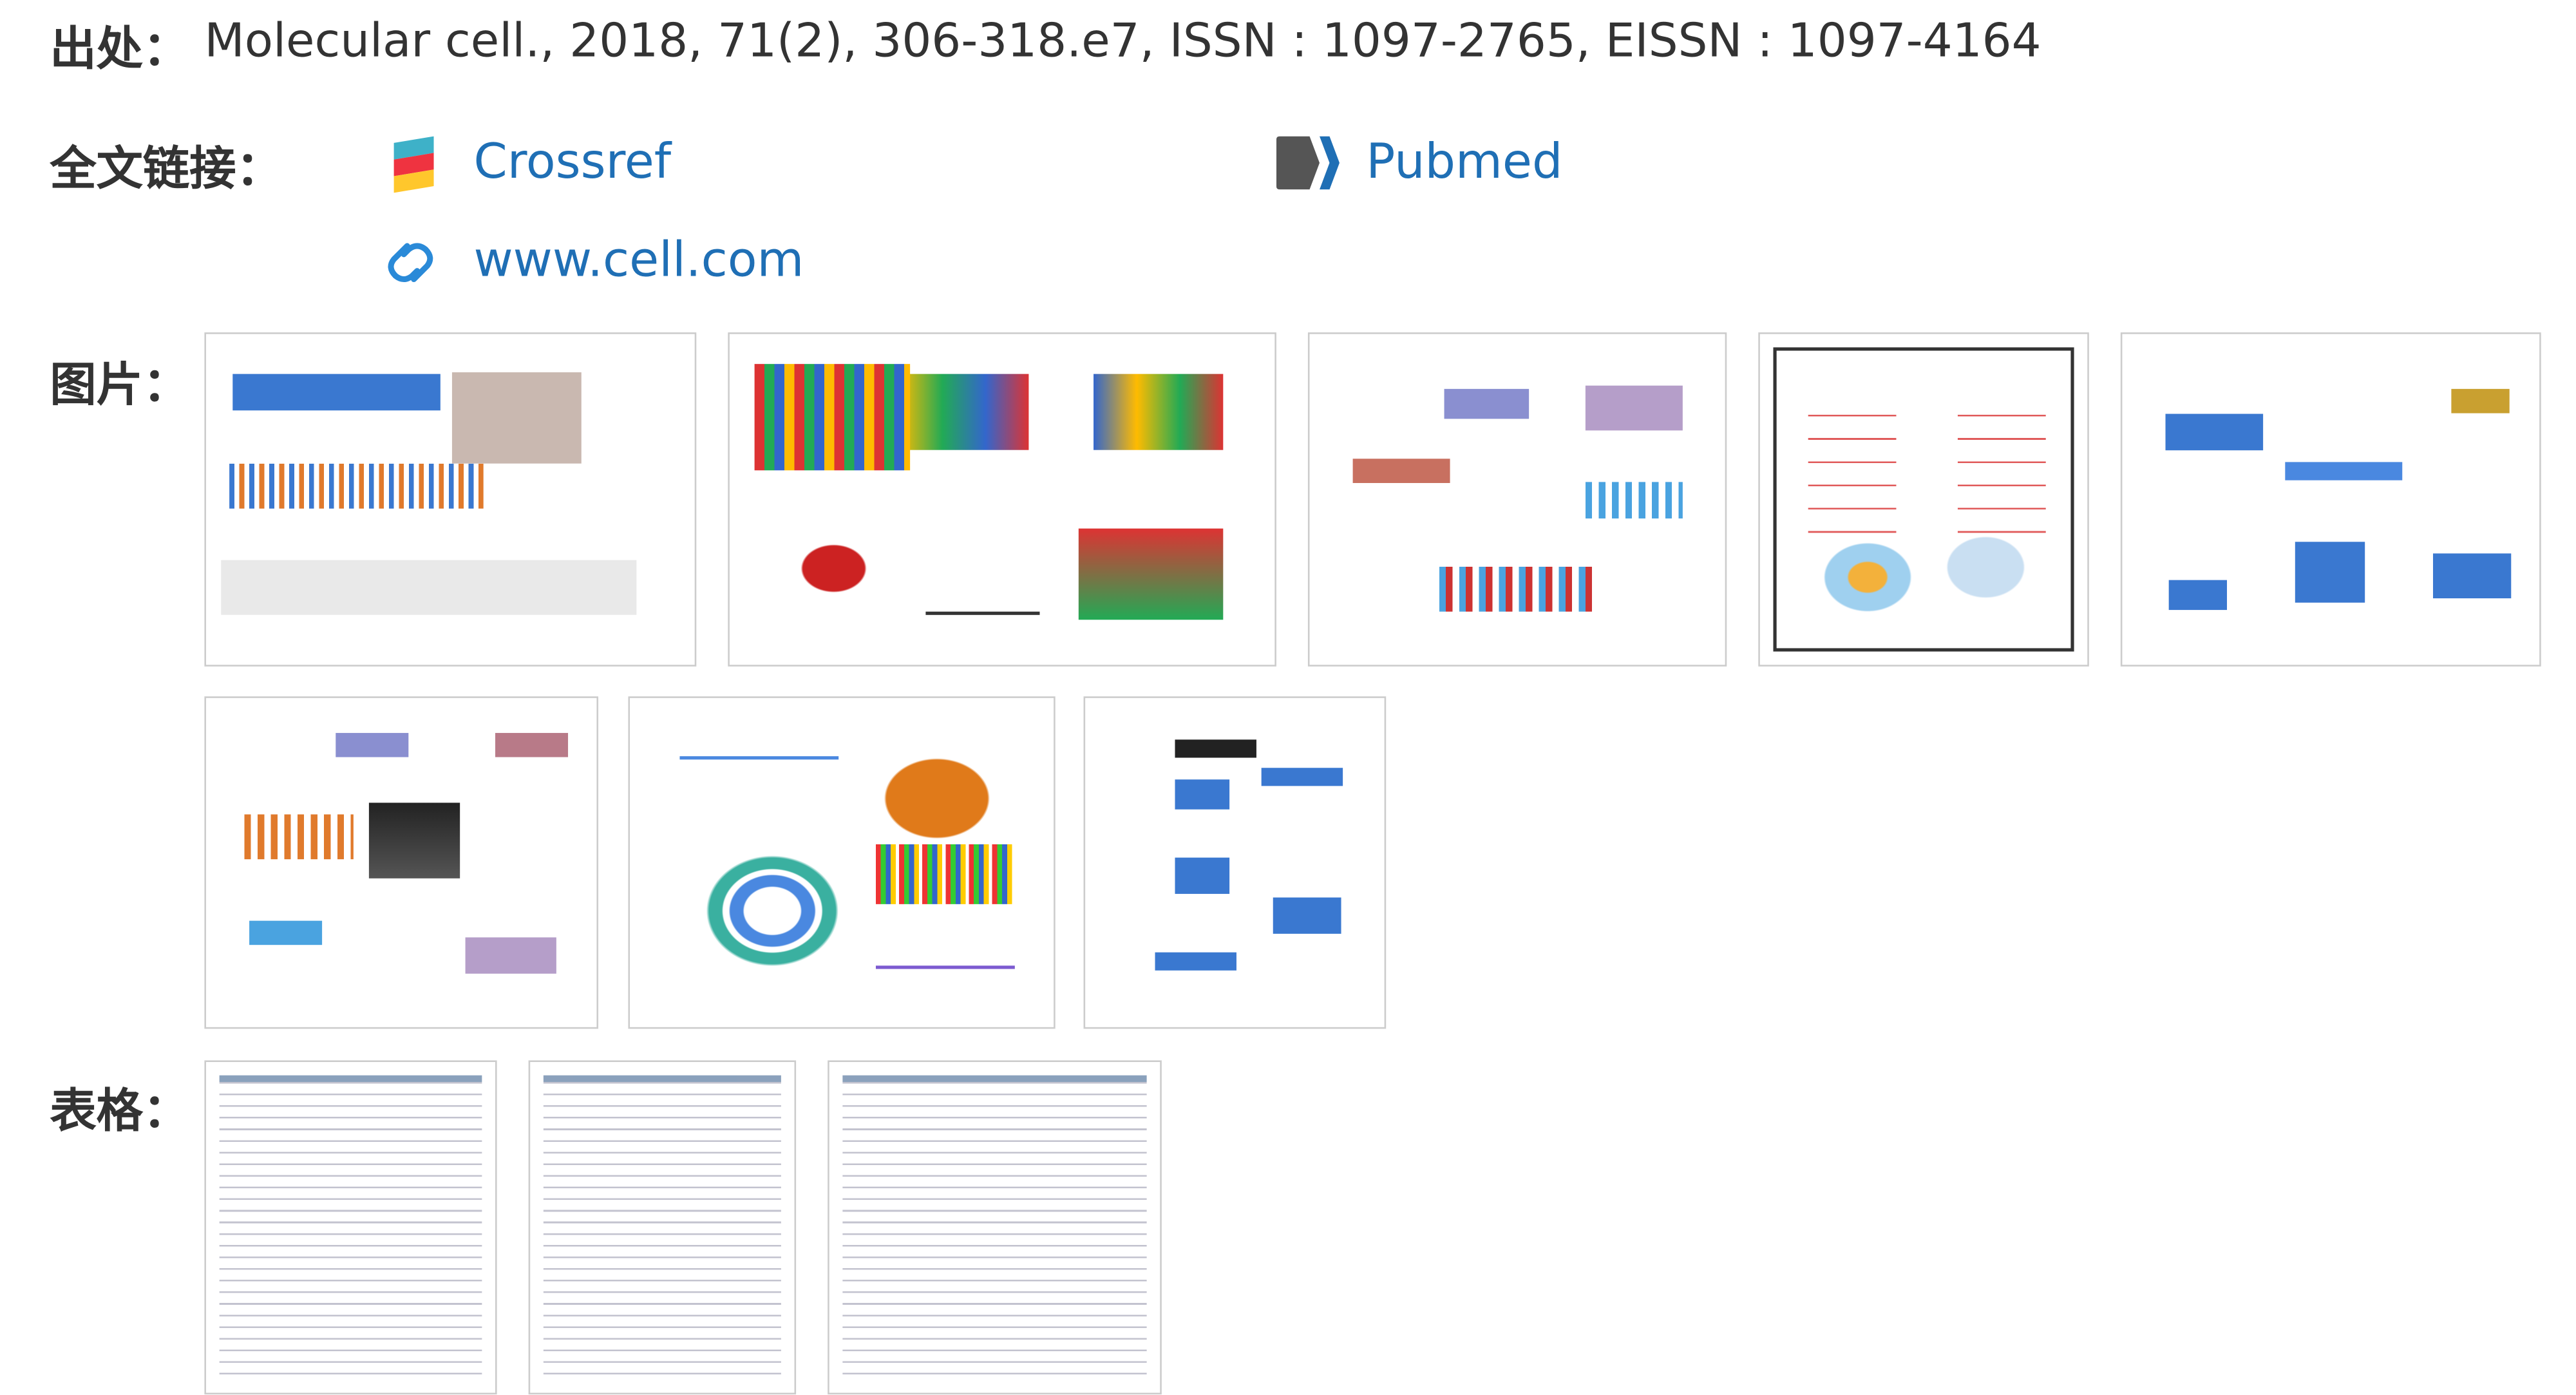 The height and width of the screenshot is (1395, 2576). Describe the element at coordinates (411, 263) in the screenshot. I see `web-link-icon` at that location.